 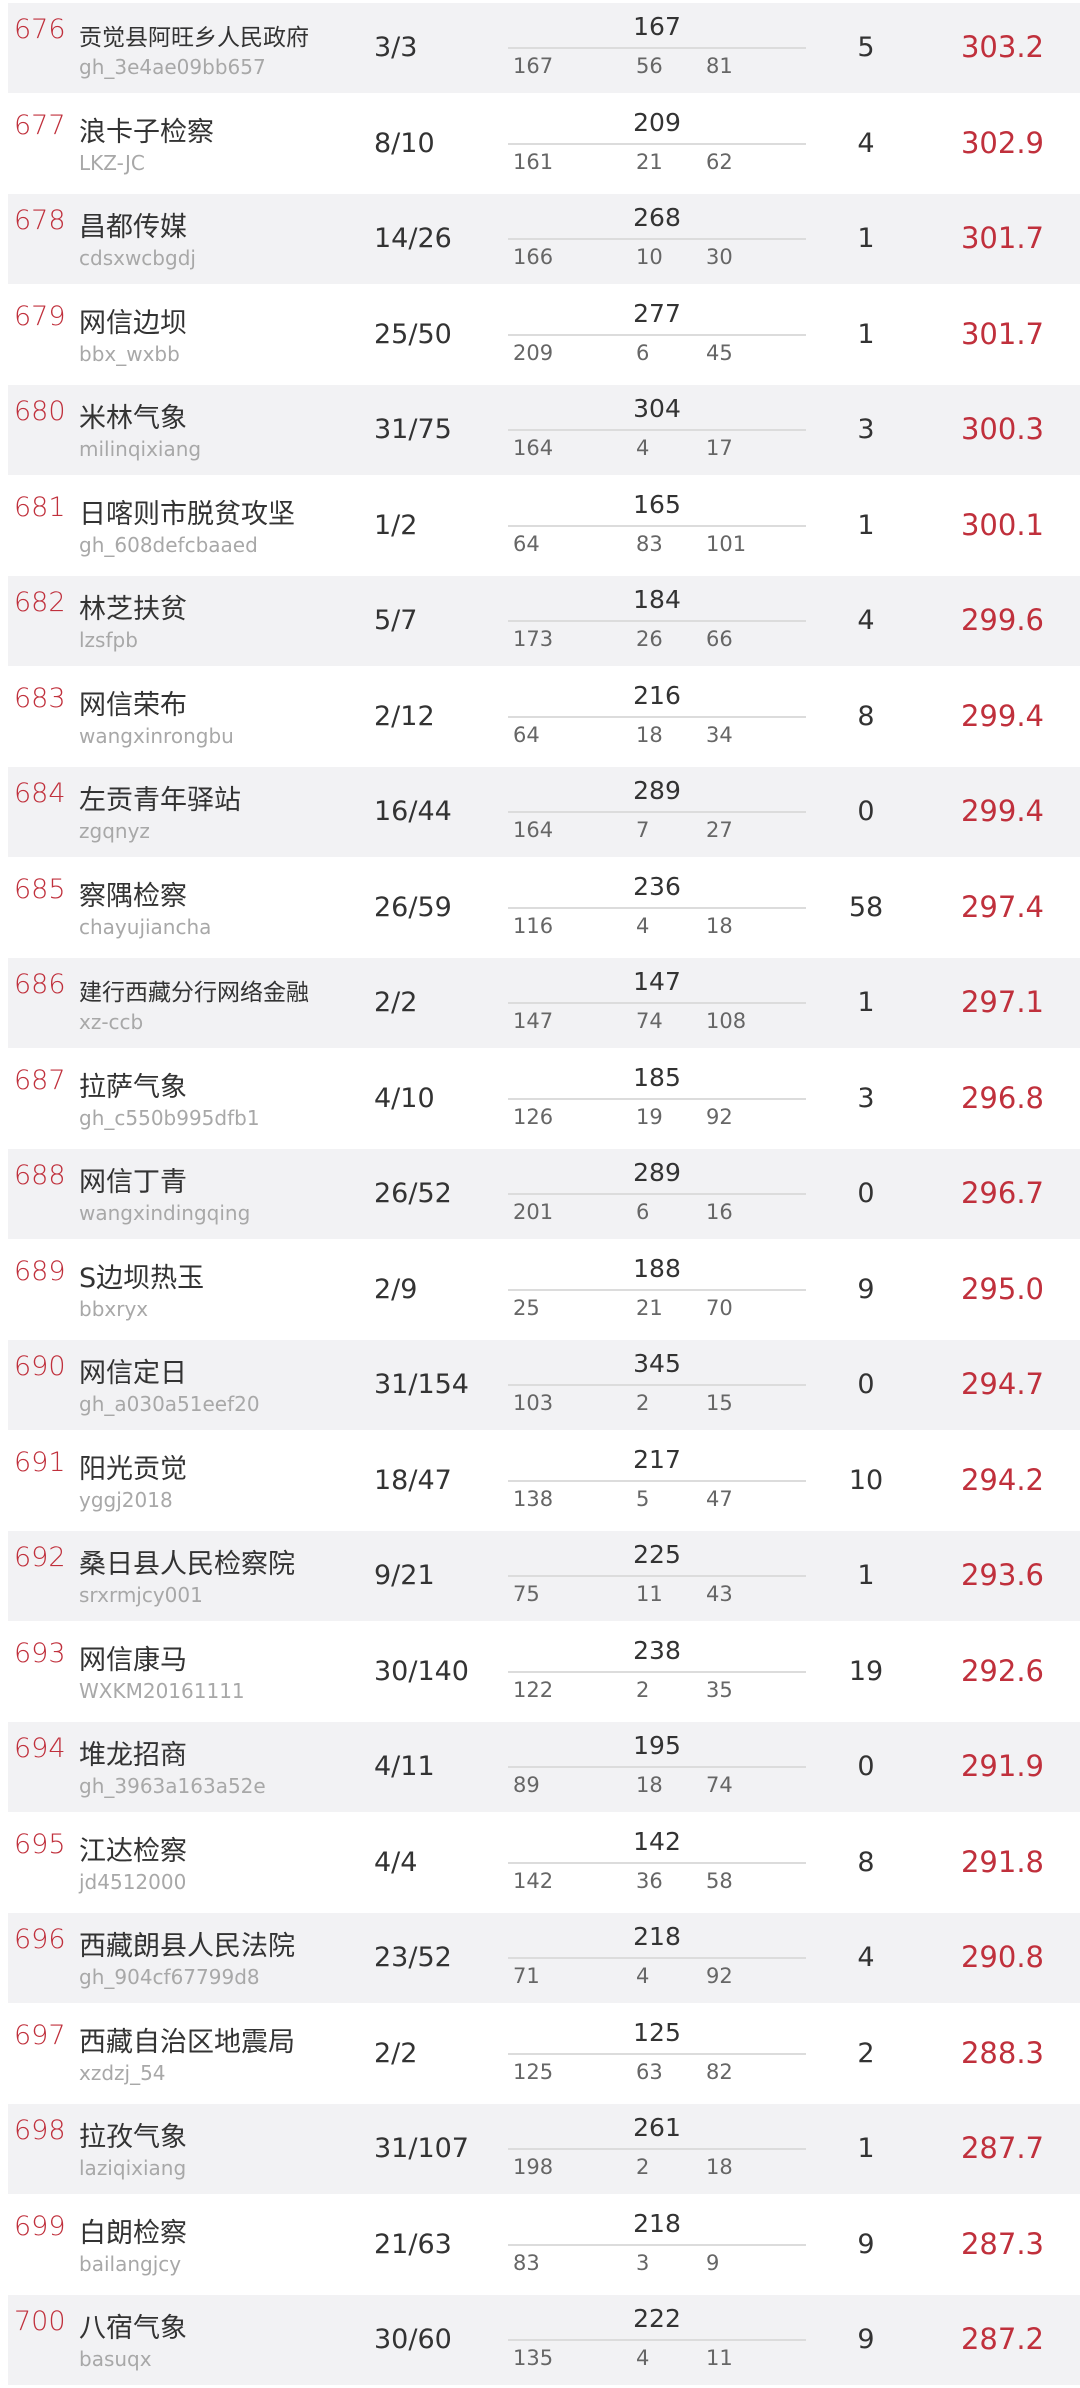 What do you see at coordinates (533, 925) in the screenshot?
I see `sub-value-1: 116` at bounding box center [533, 925].